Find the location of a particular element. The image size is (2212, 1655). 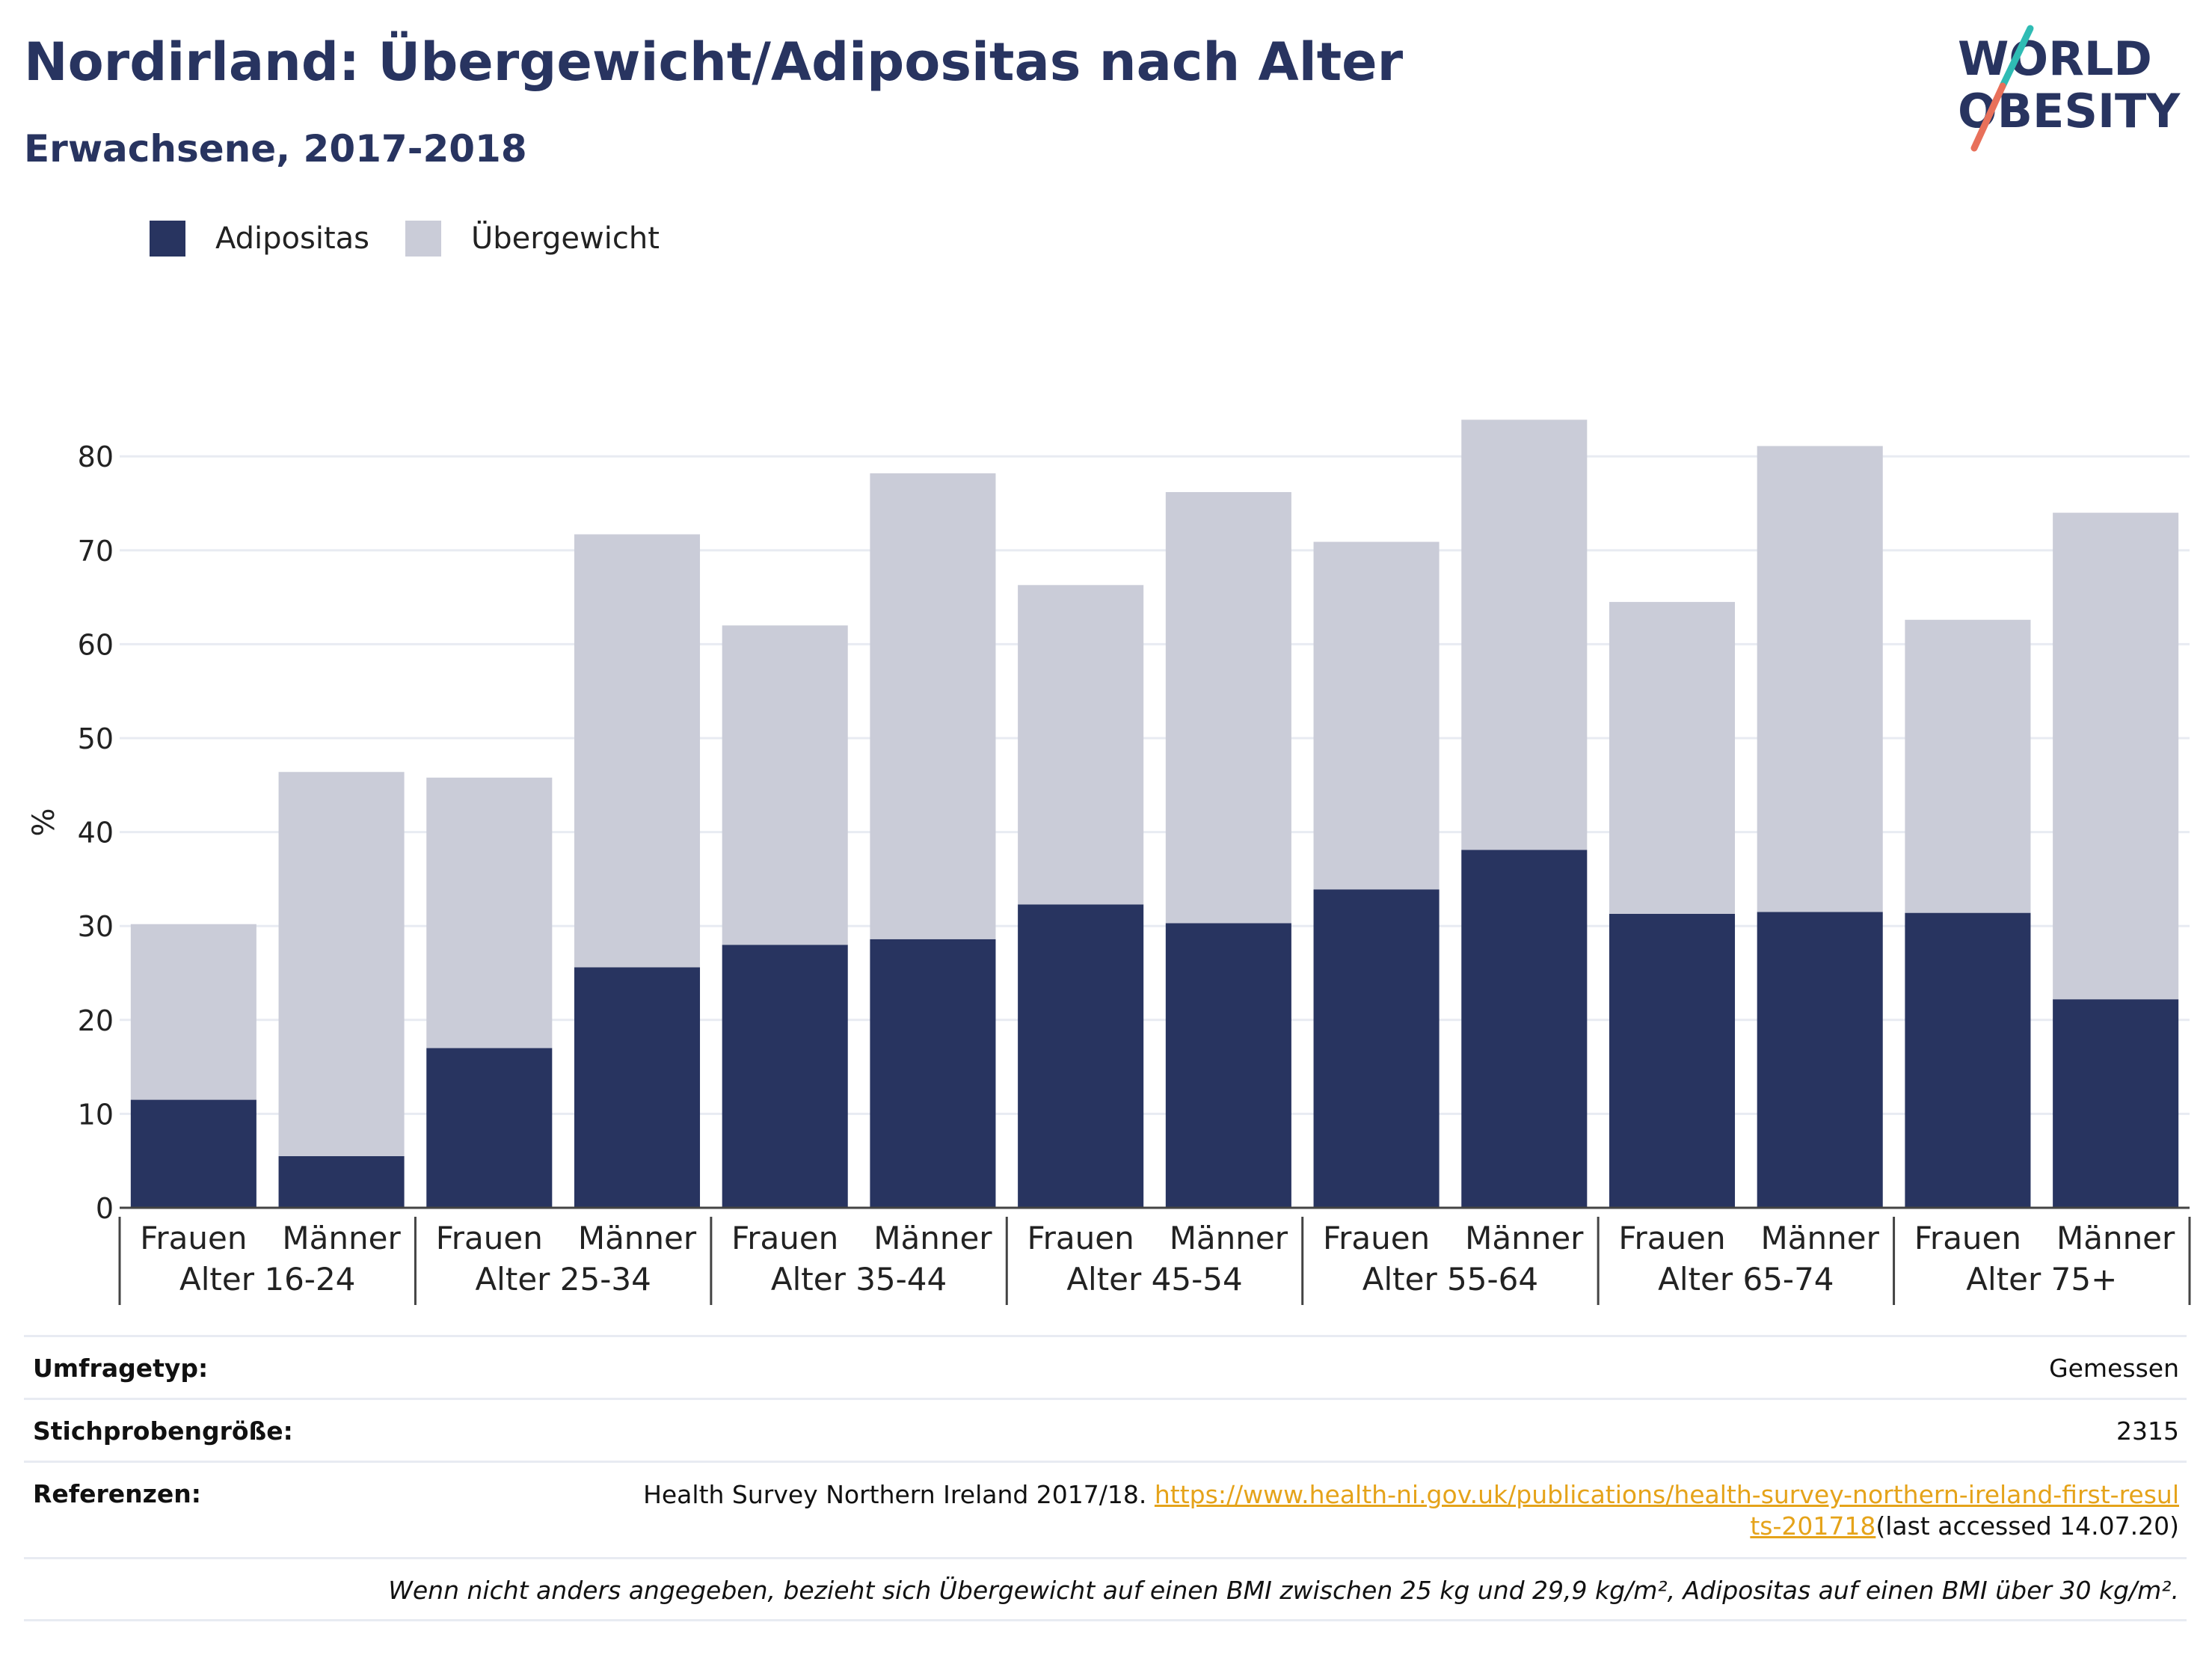

x-group-label: Alter 35-44 is located at coordinates (859, 1279).